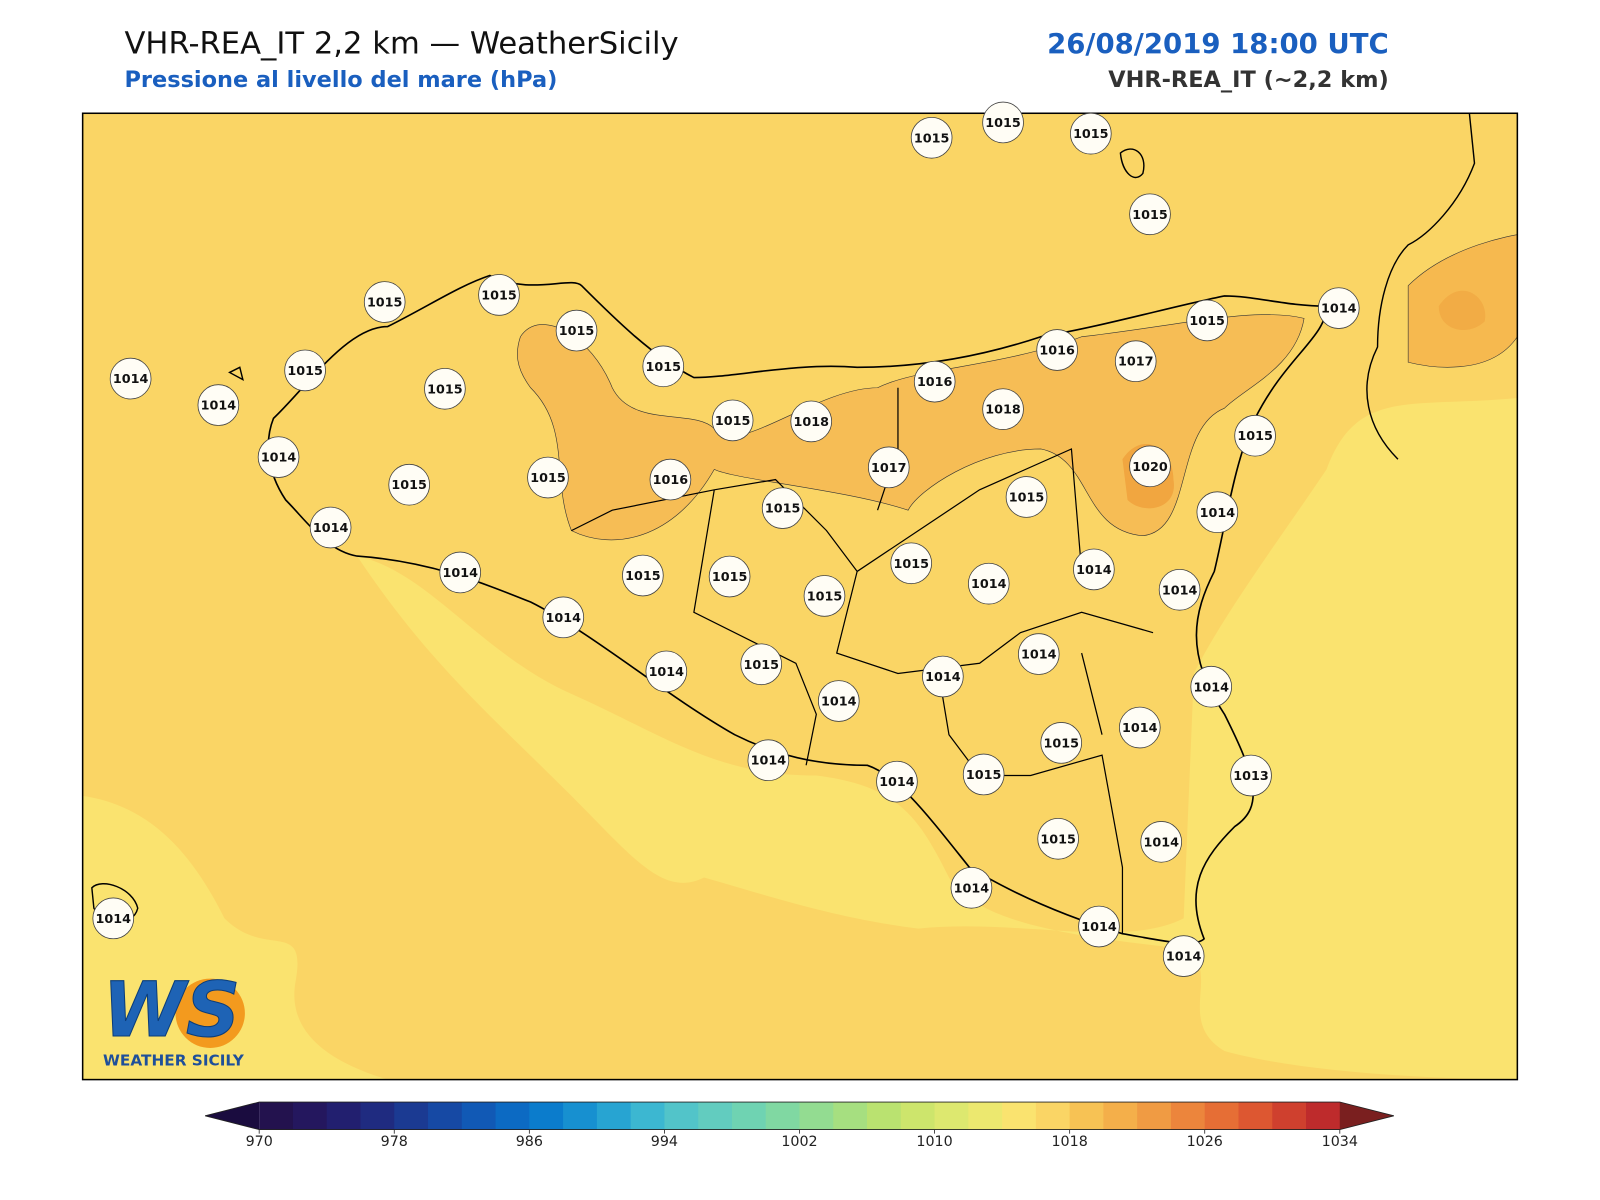  I want to click on station-value: 1018, so click(811, 422).